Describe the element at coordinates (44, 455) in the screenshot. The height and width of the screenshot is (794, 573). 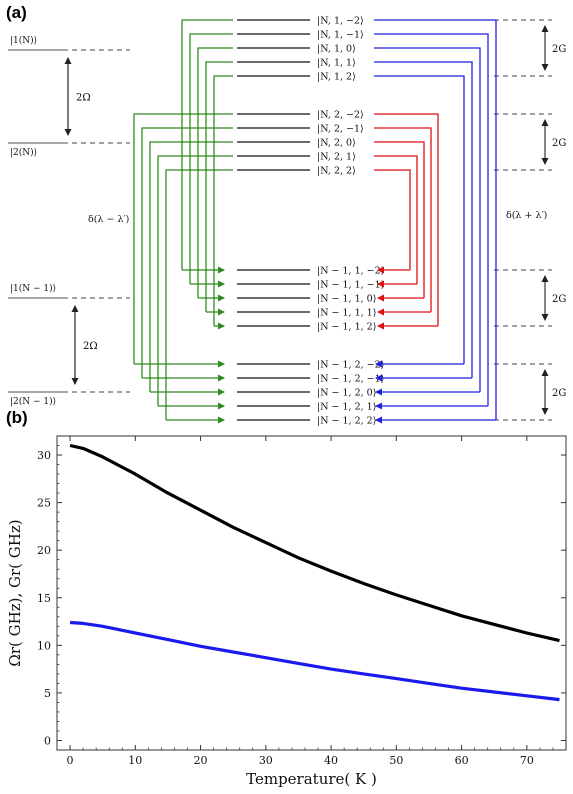
I see `y-tick-label: 30` at that location.